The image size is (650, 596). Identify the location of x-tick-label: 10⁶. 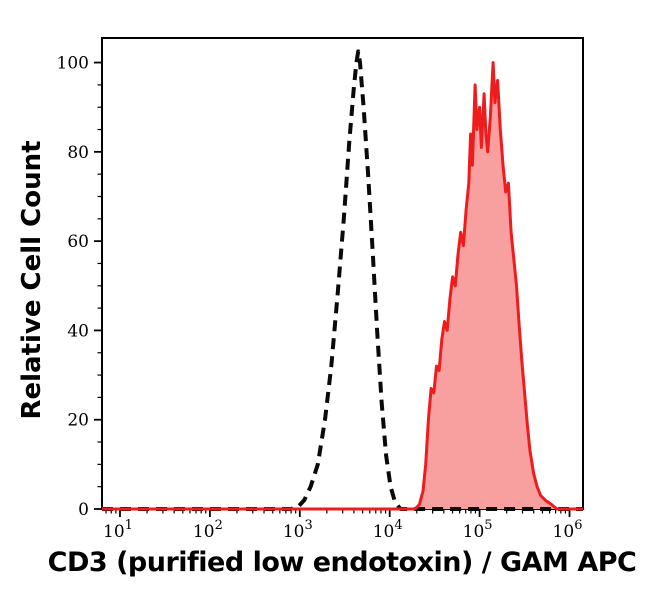
(568, 530).